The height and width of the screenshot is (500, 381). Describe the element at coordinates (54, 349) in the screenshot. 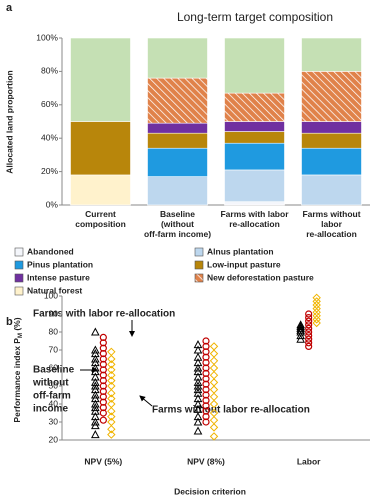

I see `y-tick-label: 70` at that location.